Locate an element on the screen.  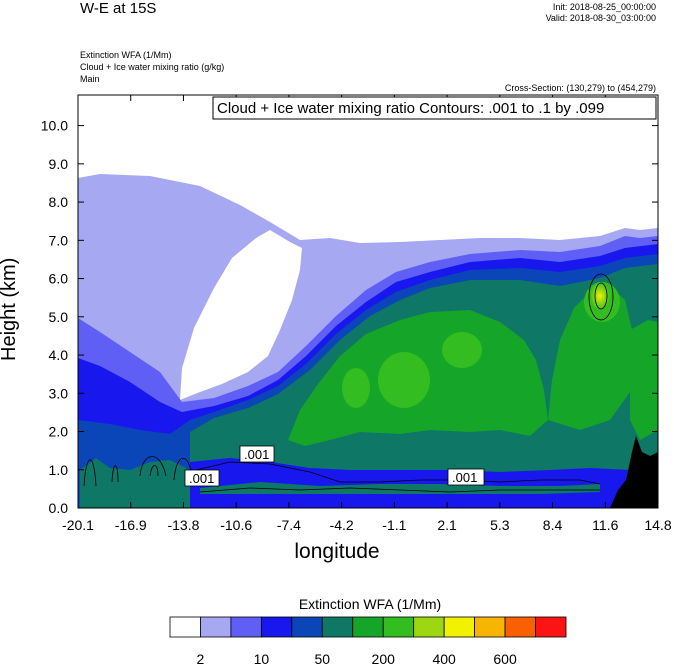
colorbar-label: 50 is located at coordinates (322, 659).